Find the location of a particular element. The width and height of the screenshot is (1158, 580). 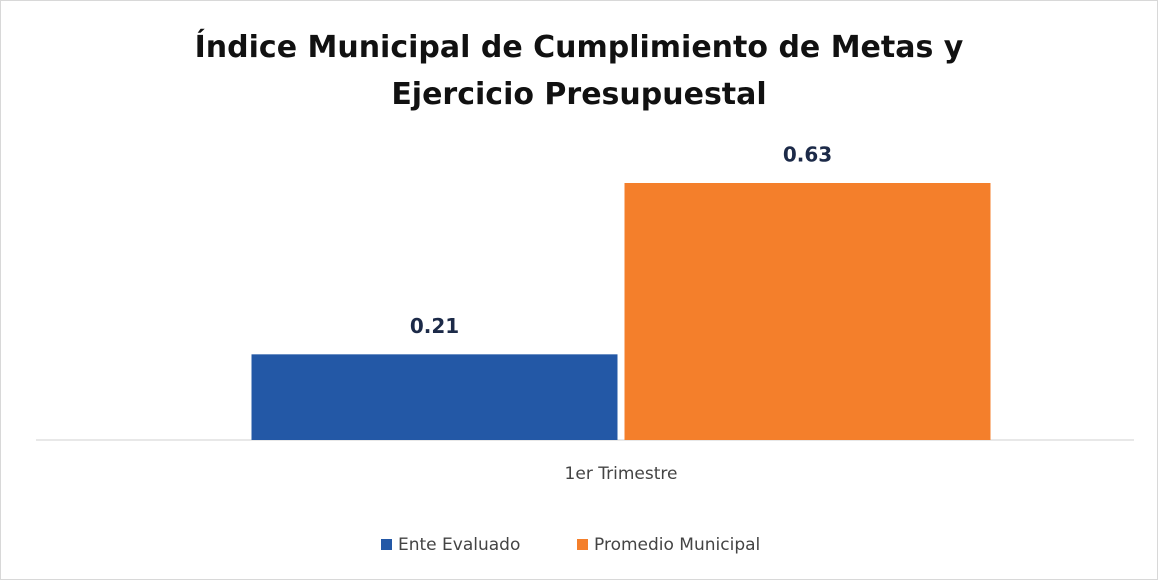

data-label: 0.21 is located at coordinates (434, 326).